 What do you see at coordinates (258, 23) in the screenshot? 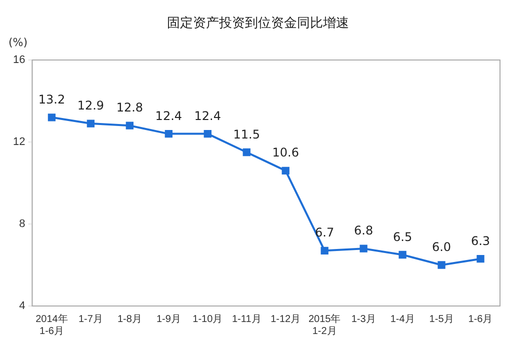
I see `chart-title: 固定资产投资到位资金同比增速` at bounding box center [258, 23].